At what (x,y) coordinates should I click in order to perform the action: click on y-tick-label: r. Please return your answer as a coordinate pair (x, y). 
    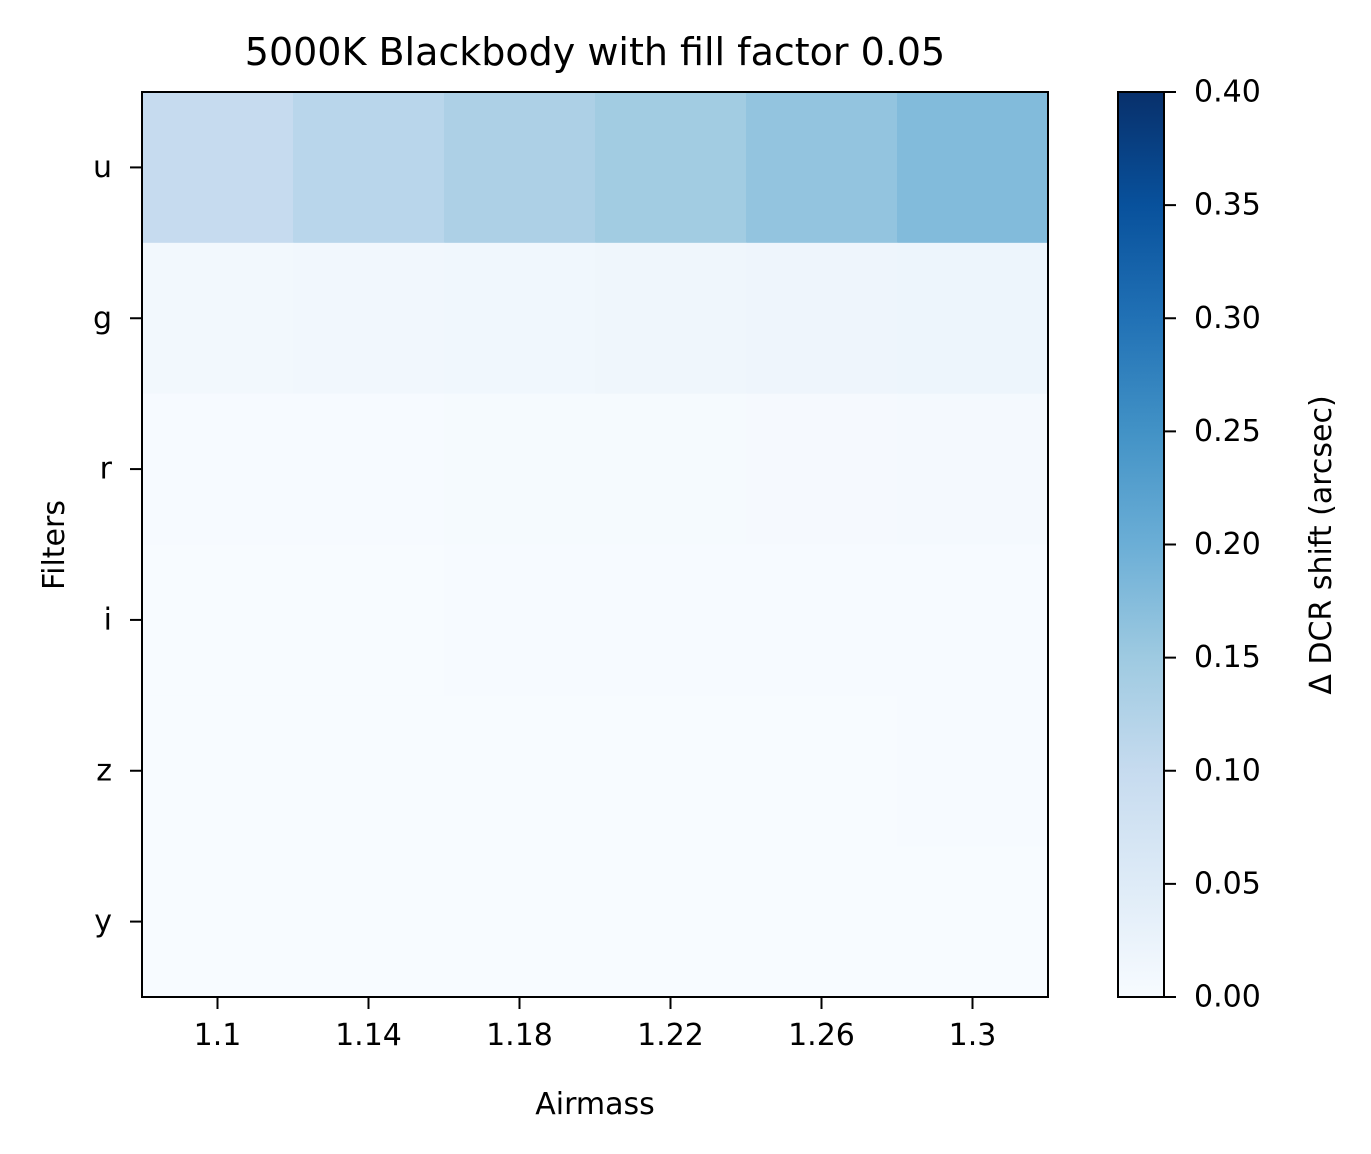
    Looking at the image, I should click on (106, 469).